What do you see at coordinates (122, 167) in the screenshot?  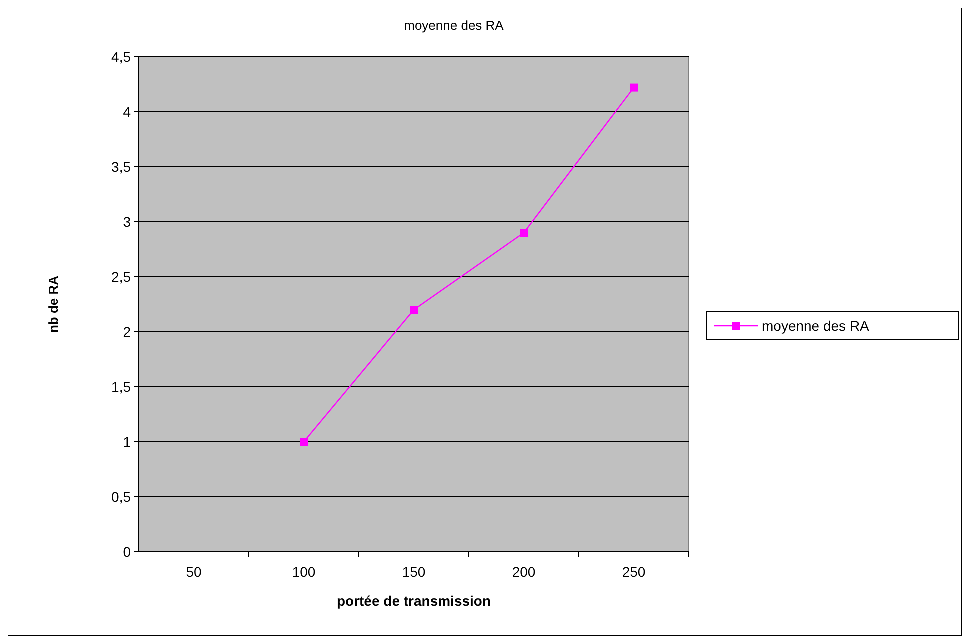 I see `y-tick-label: 3,5` at bounding box center [122, 167].